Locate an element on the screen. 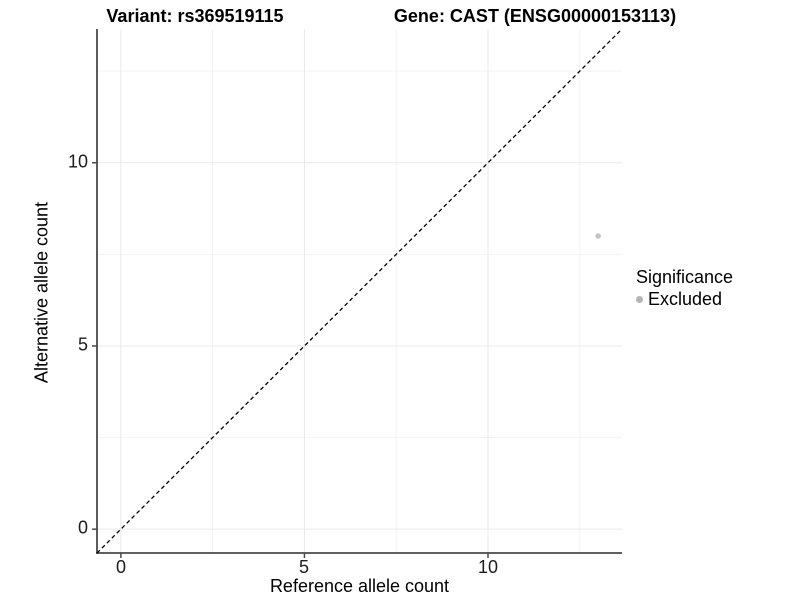 The image size is (800, 600). legend-point-icon is located at coordinates (639, 299).